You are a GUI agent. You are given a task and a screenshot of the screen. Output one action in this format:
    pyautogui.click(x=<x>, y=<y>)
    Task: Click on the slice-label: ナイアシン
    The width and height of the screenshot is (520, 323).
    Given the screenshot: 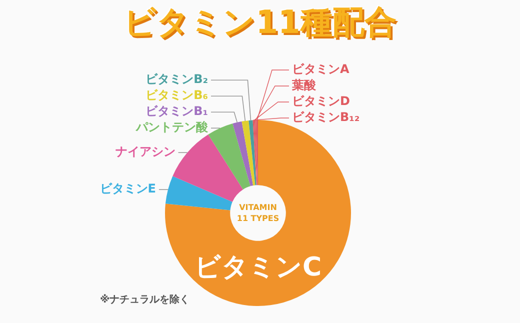 What is the action you would take?
    pyautogui.click(x=145, y=151)
    